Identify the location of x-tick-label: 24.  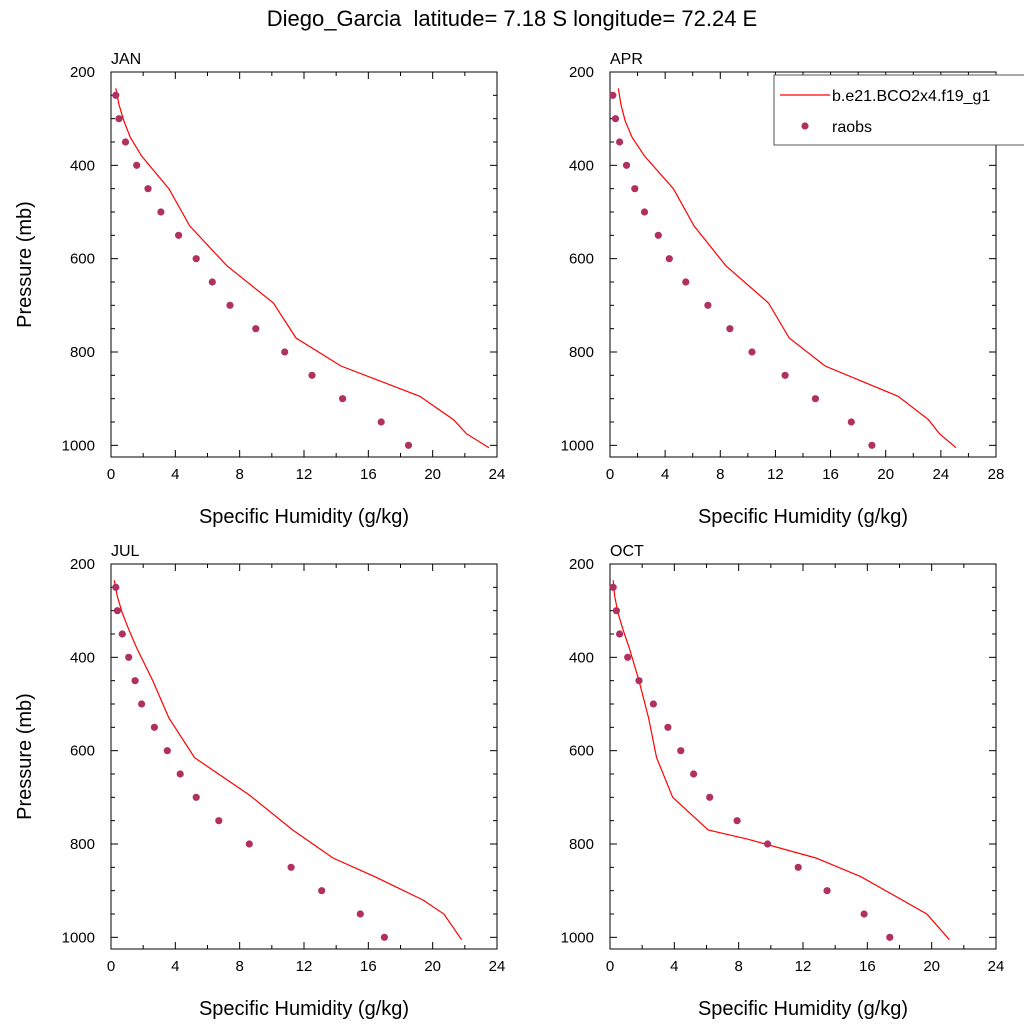
(497, 966).